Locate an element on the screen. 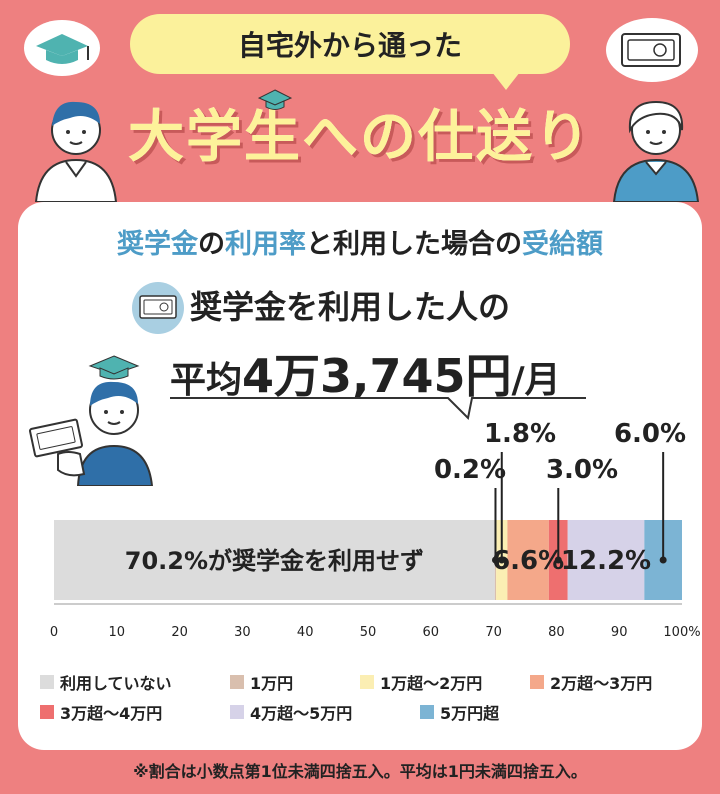  data-label: 1.8% is located at coordinates (520, 434).